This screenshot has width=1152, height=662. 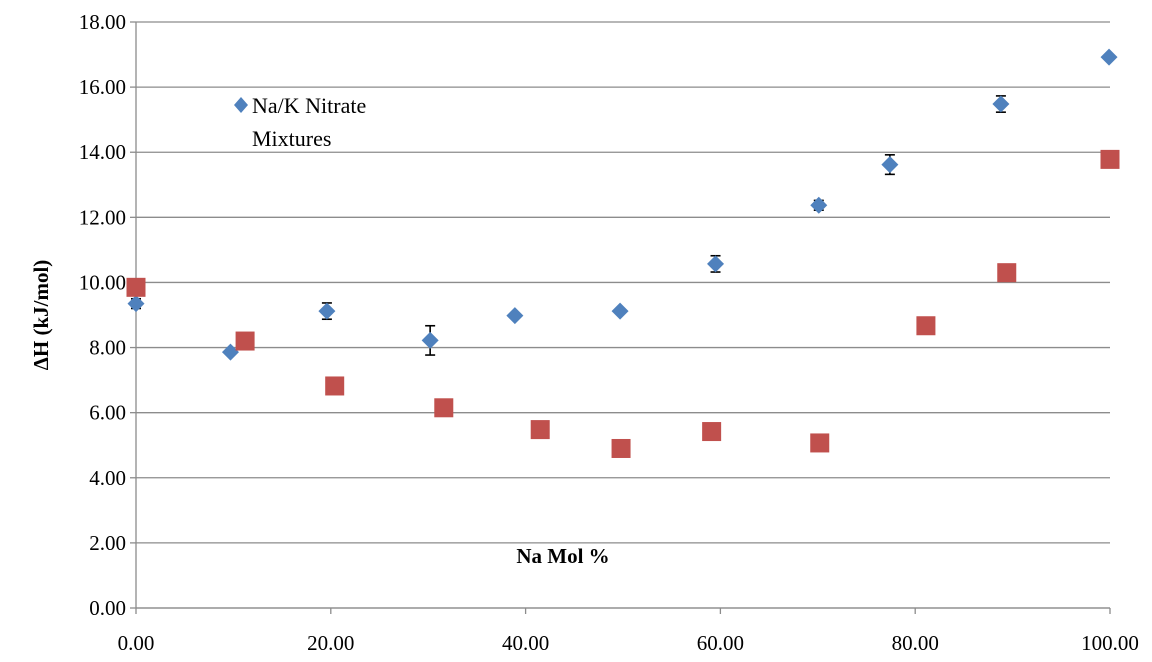 I want to click on x-tick-label: 0.00, so click(x=136, y=643).